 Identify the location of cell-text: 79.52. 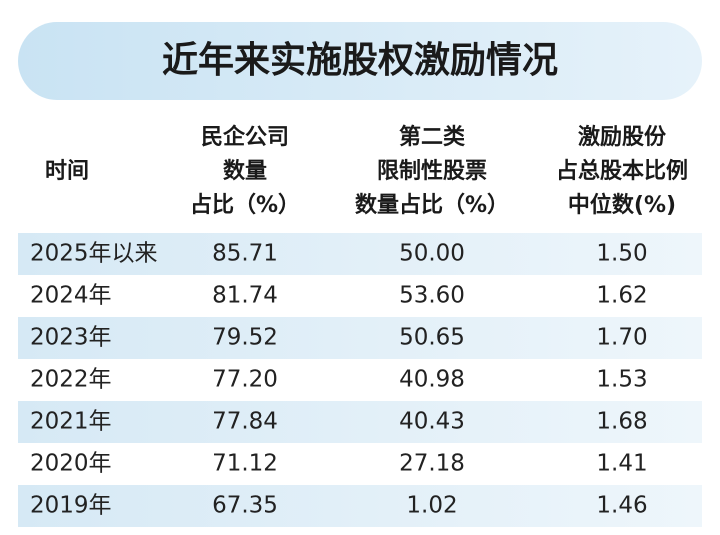
(245, 338).